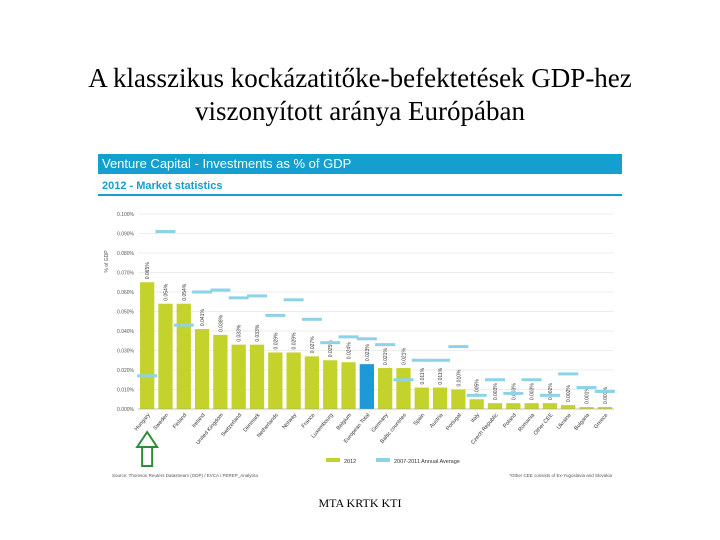  What do you see at coordinates (437, 421) in the screenshot?
I see `x-tick-label: Austria` at bounding box center [437, 421].